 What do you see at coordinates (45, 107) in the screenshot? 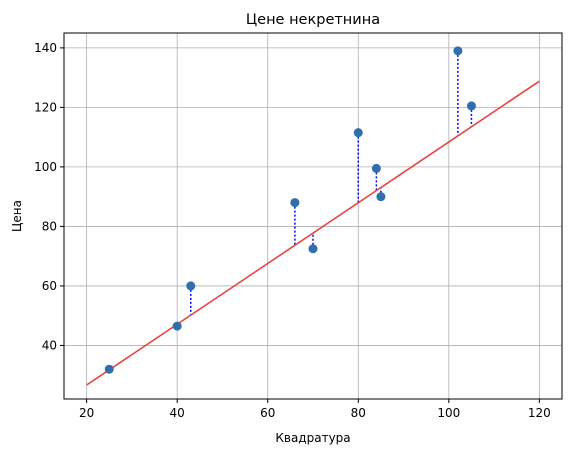
I see `y-tick-label: 120` at bounding box center [45, 107].